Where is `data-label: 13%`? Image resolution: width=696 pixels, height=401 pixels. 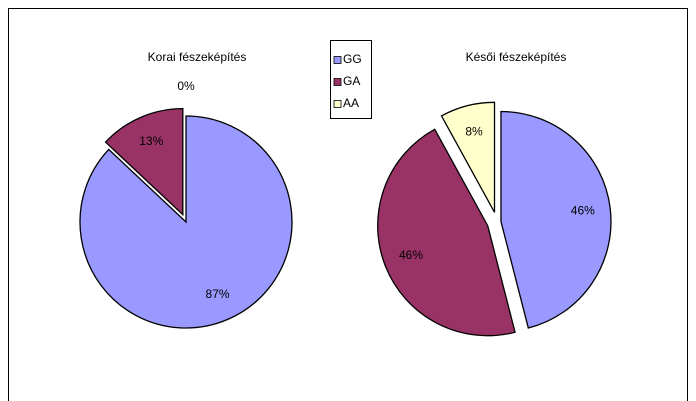
data-label: 13% is located at coordinates (151, 141).